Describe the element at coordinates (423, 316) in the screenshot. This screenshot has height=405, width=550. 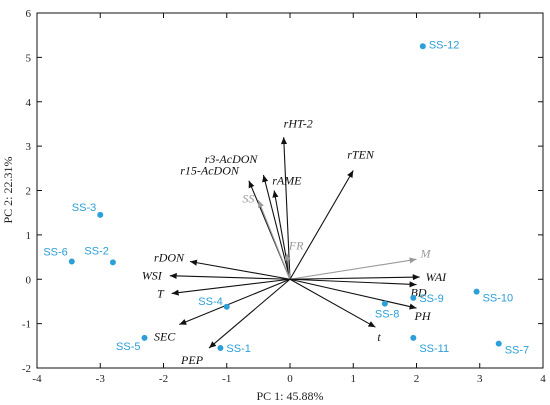
I see `vector-label-ph: PH` at that location.